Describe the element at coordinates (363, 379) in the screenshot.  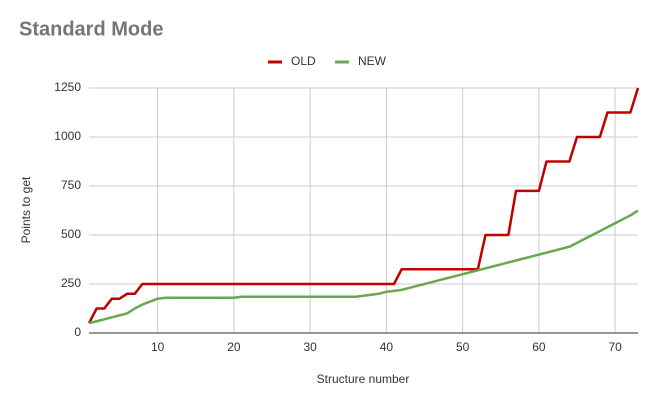
I see `x-axis-title: Structure number` at that location.